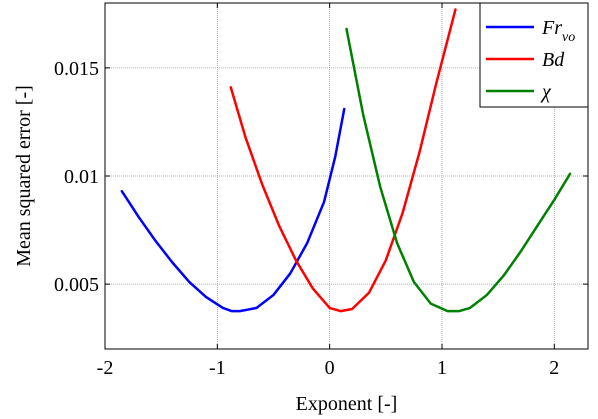 This screenshot has height=419, width=598. What do you see at coordinates (553, 60) in the screenshot?
I see `legend-label: Bd` at bounding box center [553, 60].